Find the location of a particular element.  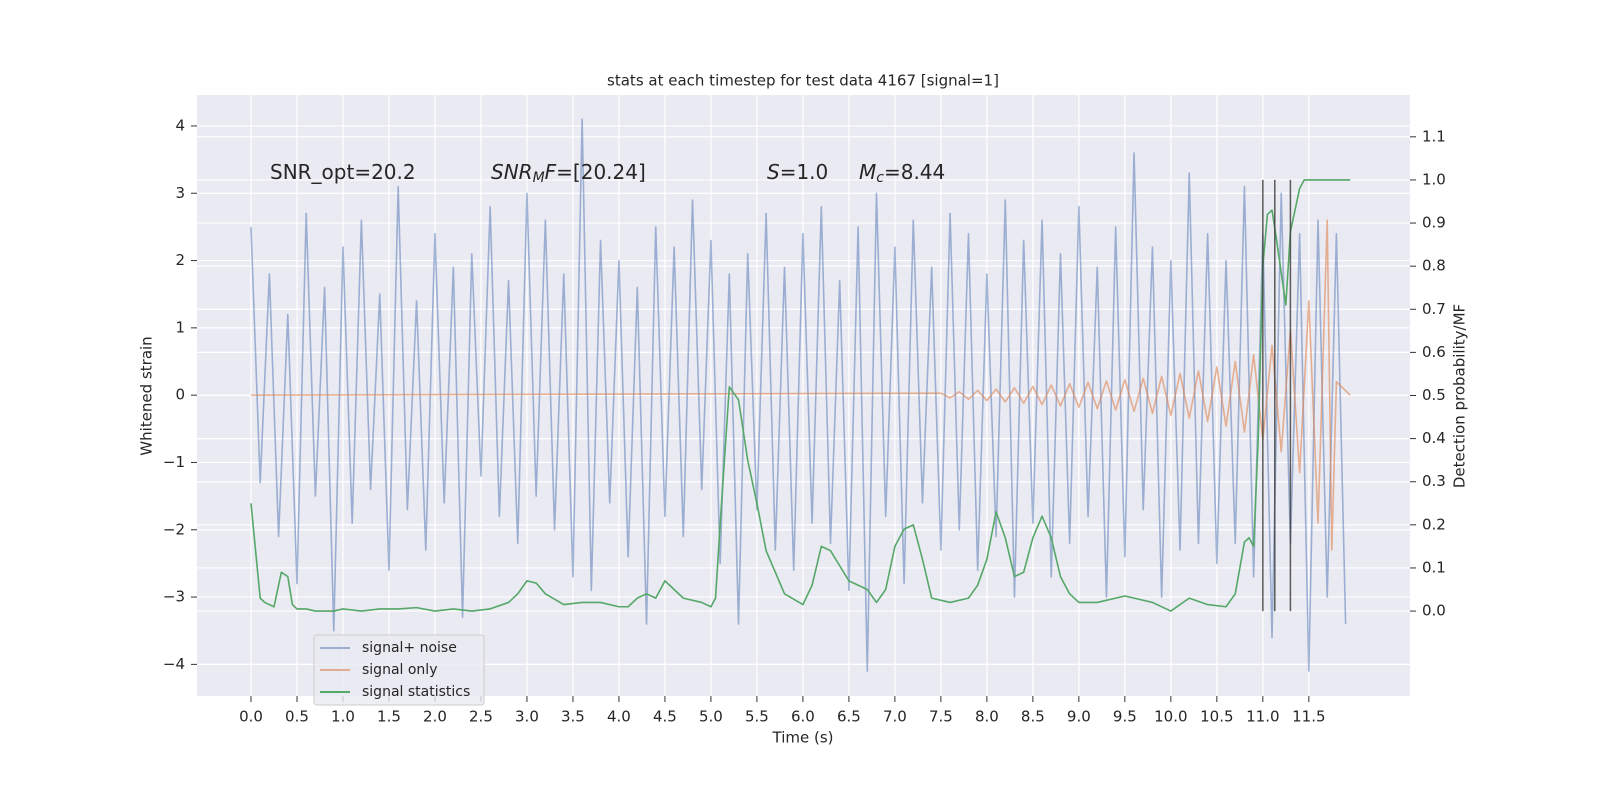

annotation: S=1.0 is located at coordinates (797, 172).